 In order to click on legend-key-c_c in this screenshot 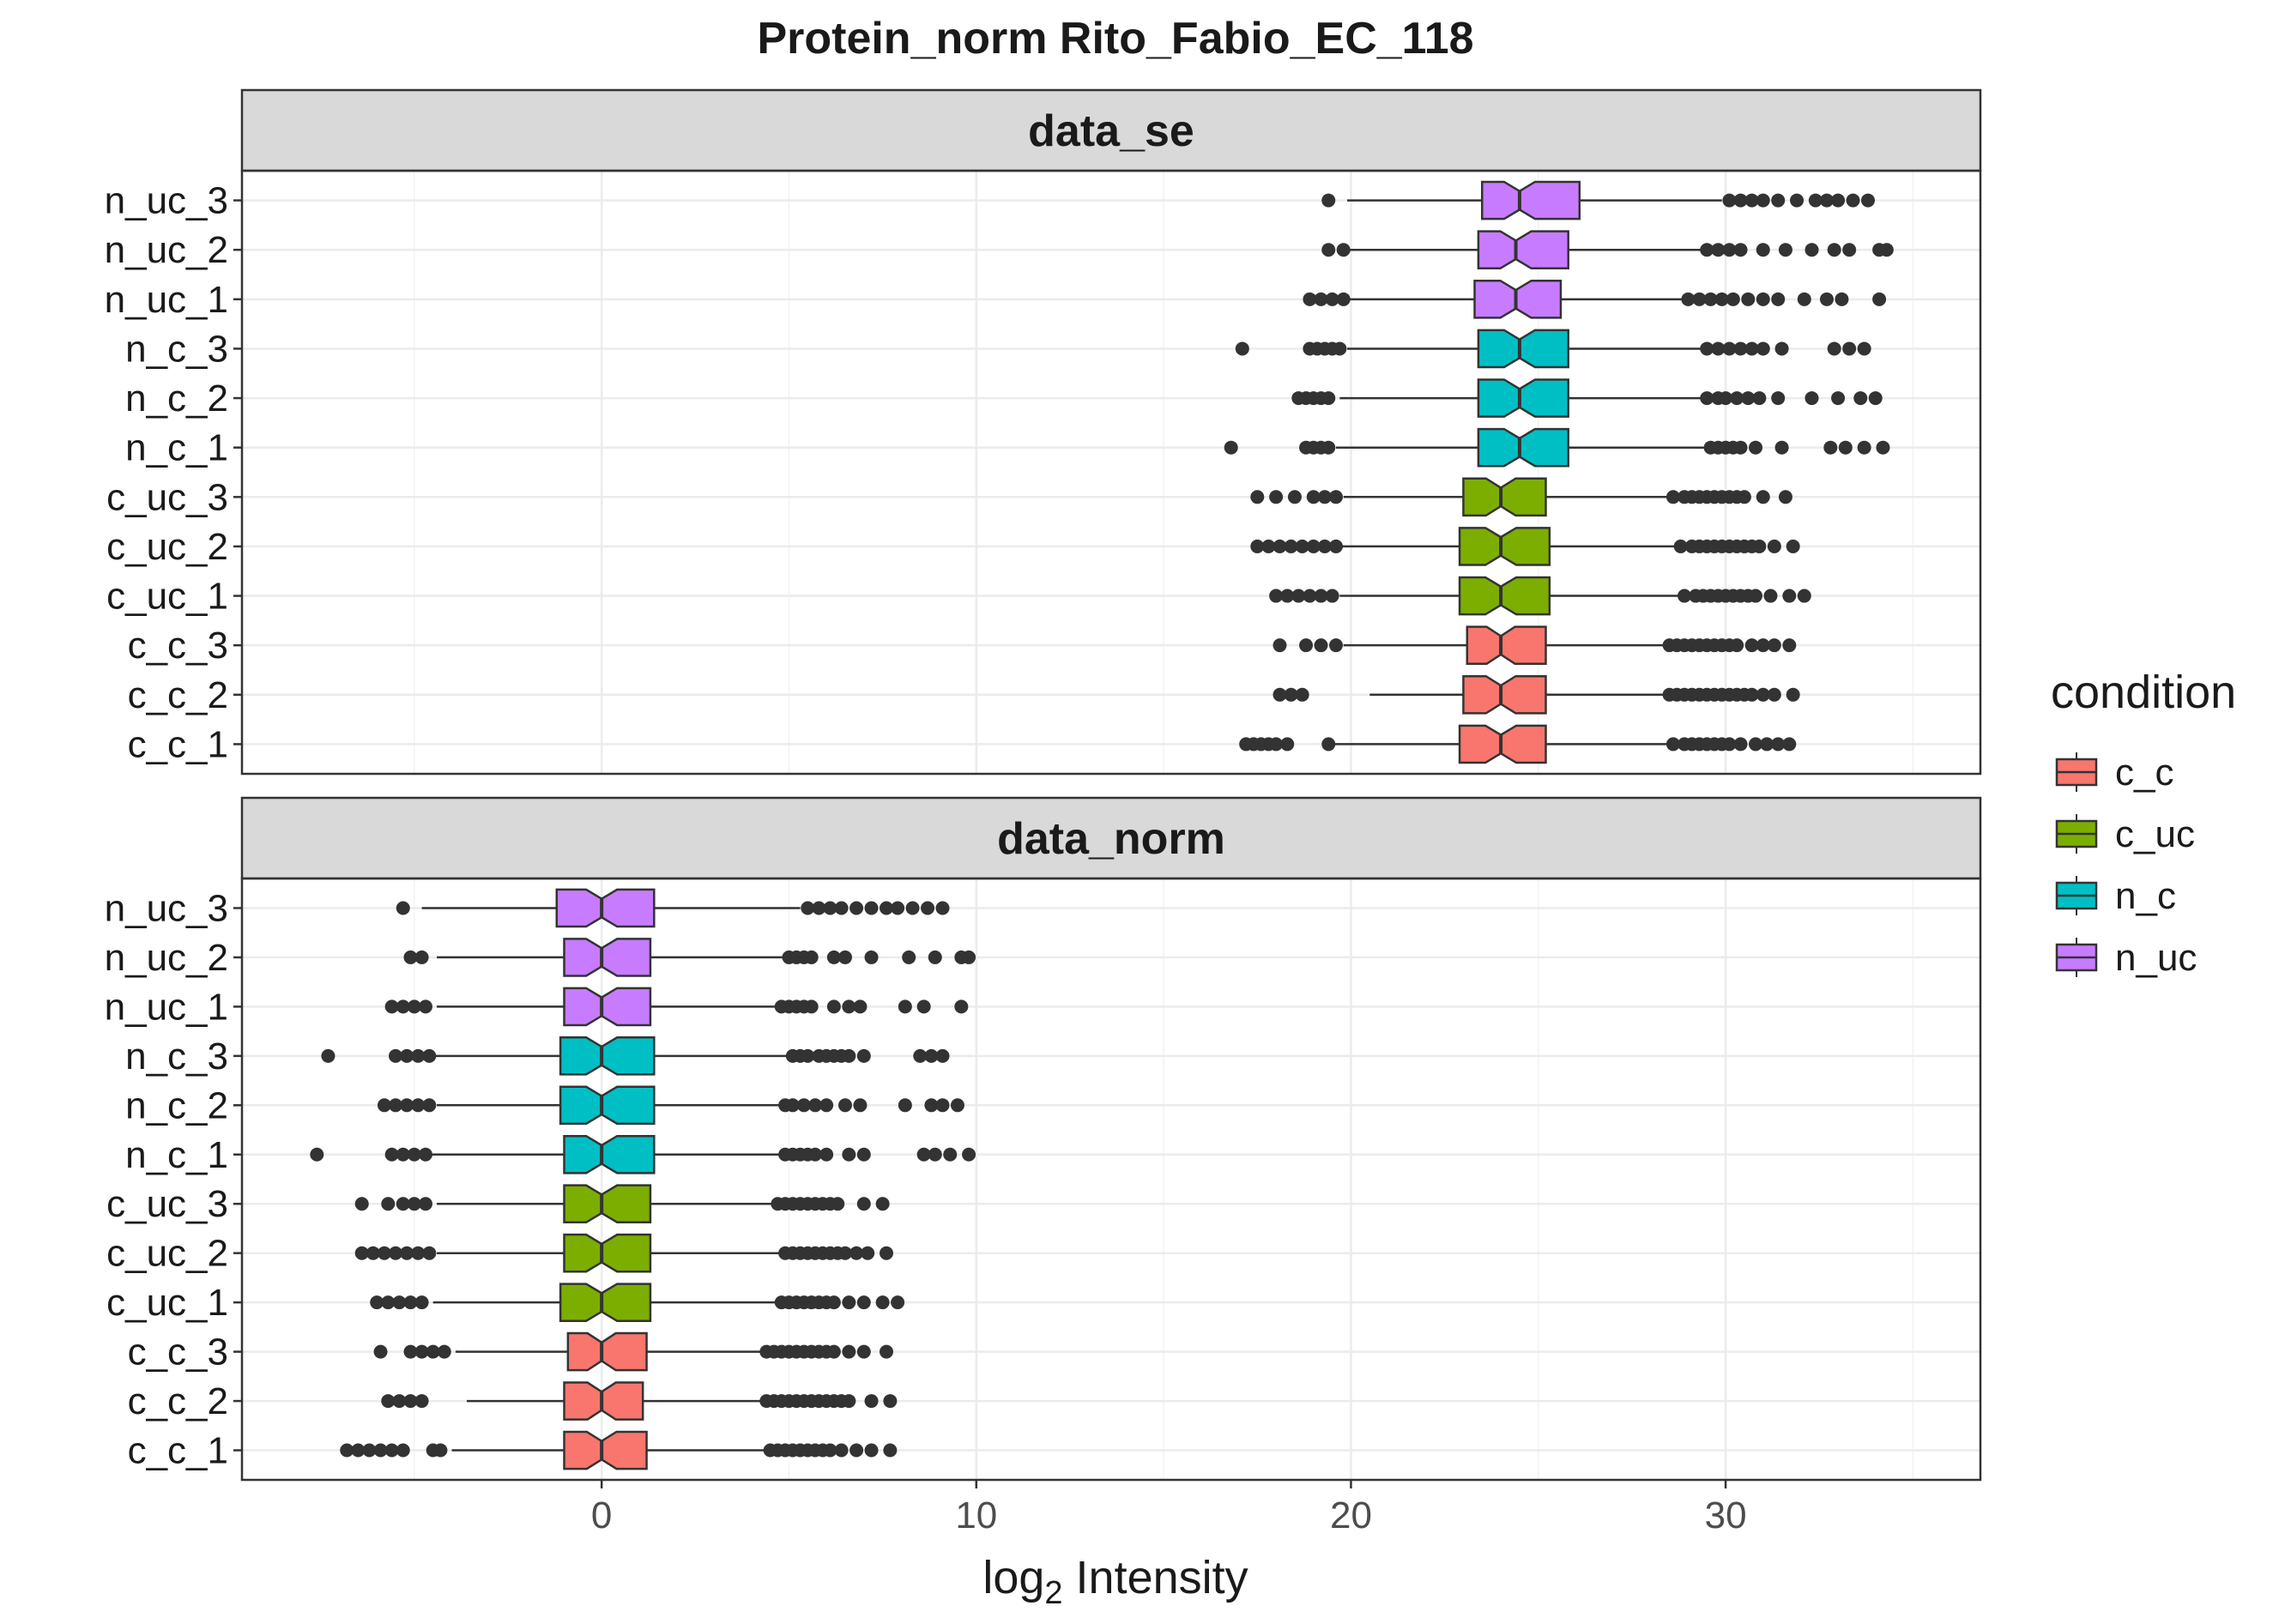, I will do `click(2076, 772)`.